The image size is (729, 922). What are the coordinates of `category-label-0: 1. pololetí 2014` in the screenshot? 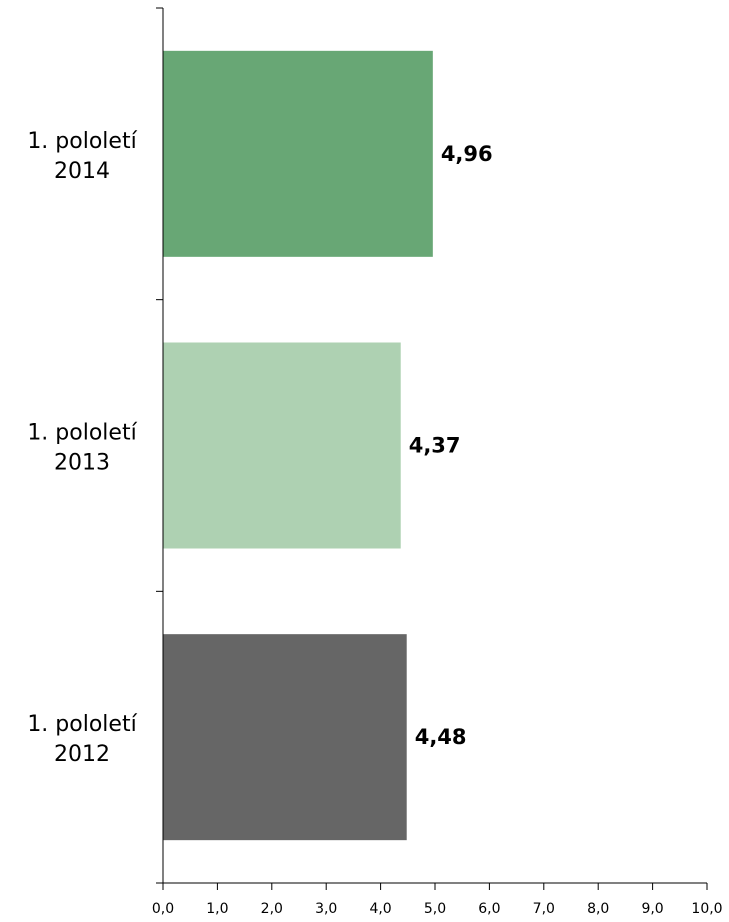 It's located at (82, 156).